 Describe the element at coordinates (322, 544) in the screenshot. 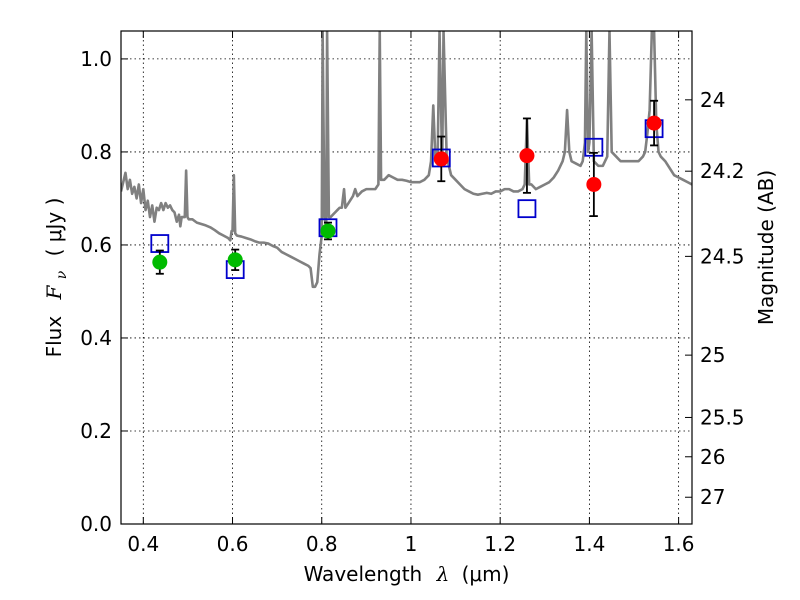

I see `x-tick-label: 0.8` at that location.